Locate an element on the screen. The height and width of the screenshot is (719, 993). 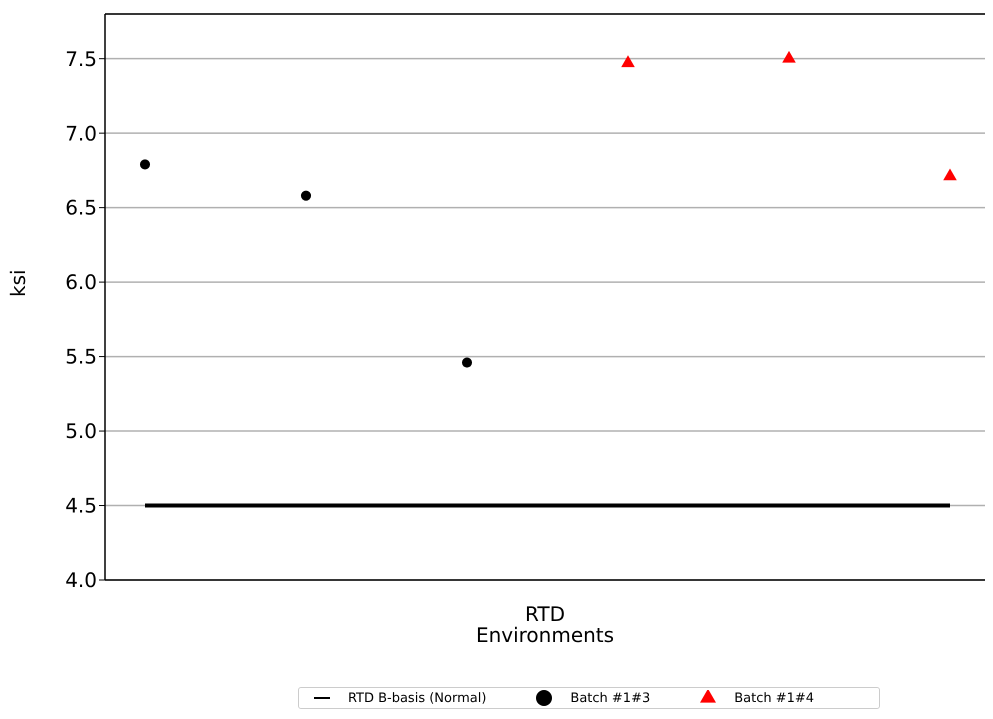
x-axis-title: Environments is located at coordinates (545, 635).